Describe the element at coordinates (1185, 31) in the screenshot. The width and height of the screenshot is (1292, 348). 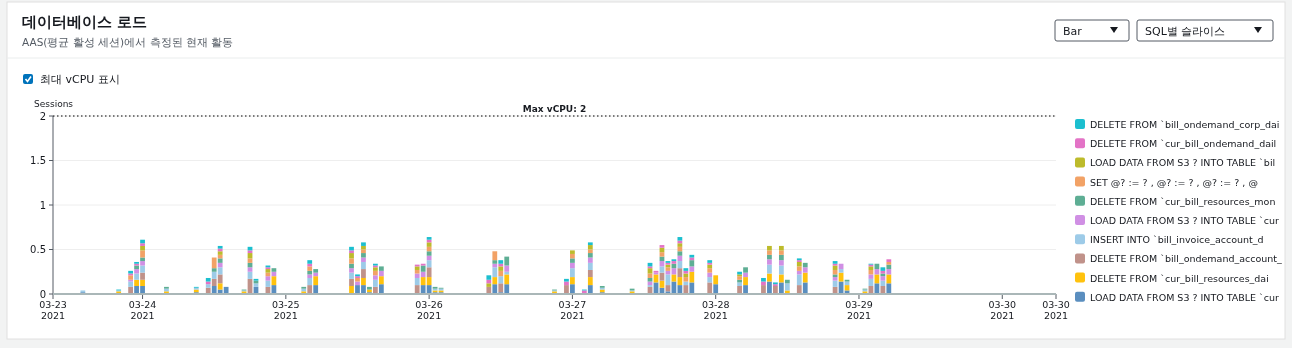
I see `annotation: SQL별 슬라이스` at that location.